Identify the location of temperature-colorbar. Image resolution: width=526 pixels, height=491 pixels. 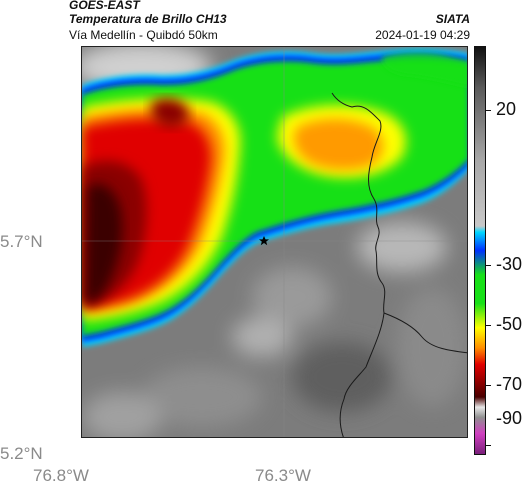
(480, 250).